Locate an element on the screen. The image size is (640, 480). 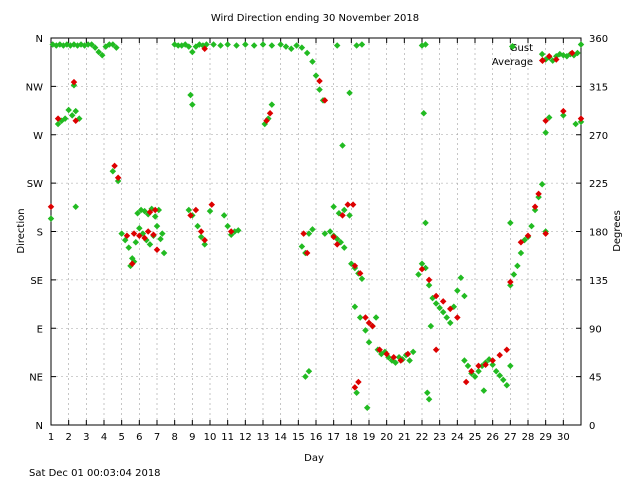
x-tick-label: 21 is located at coordinates (404, 437).